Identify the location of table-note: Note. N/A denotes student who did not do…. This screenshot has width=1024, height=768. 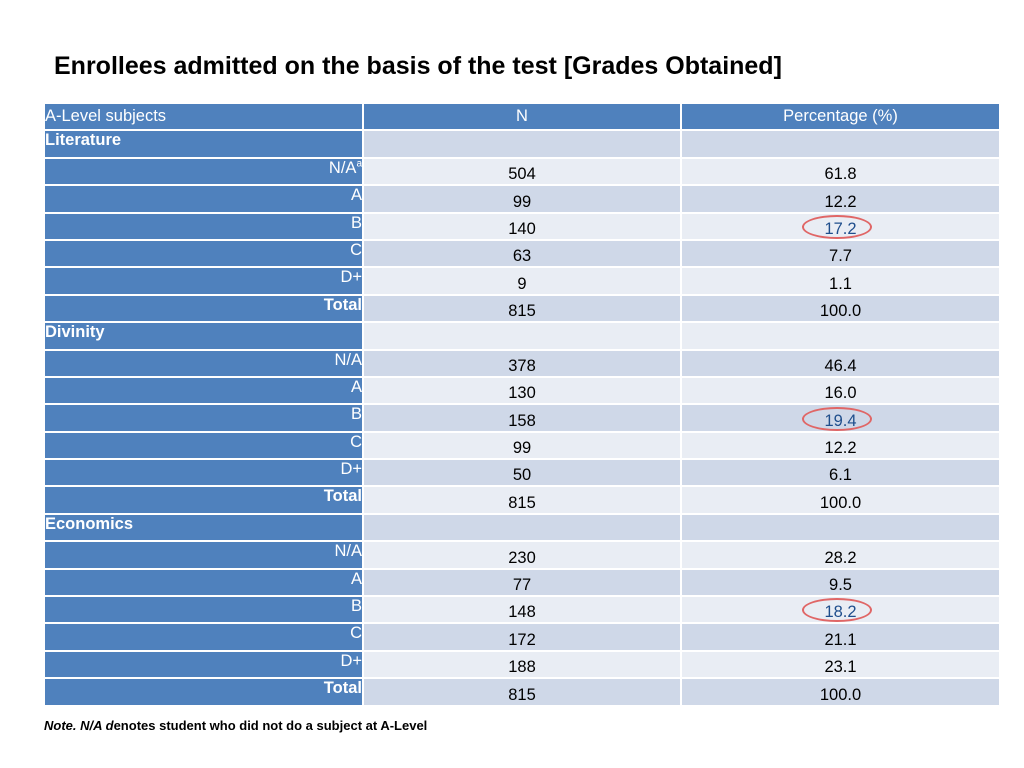
(235, 725).